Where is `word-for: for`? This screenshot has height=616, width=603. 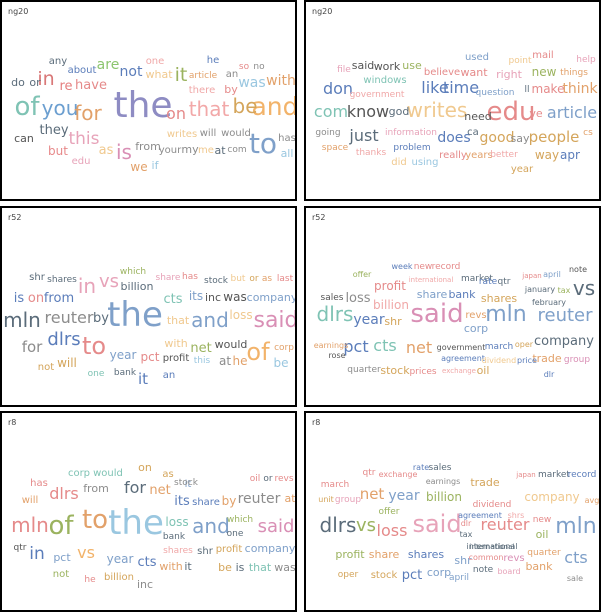
word-for: for is located at coordinates (135, 487).